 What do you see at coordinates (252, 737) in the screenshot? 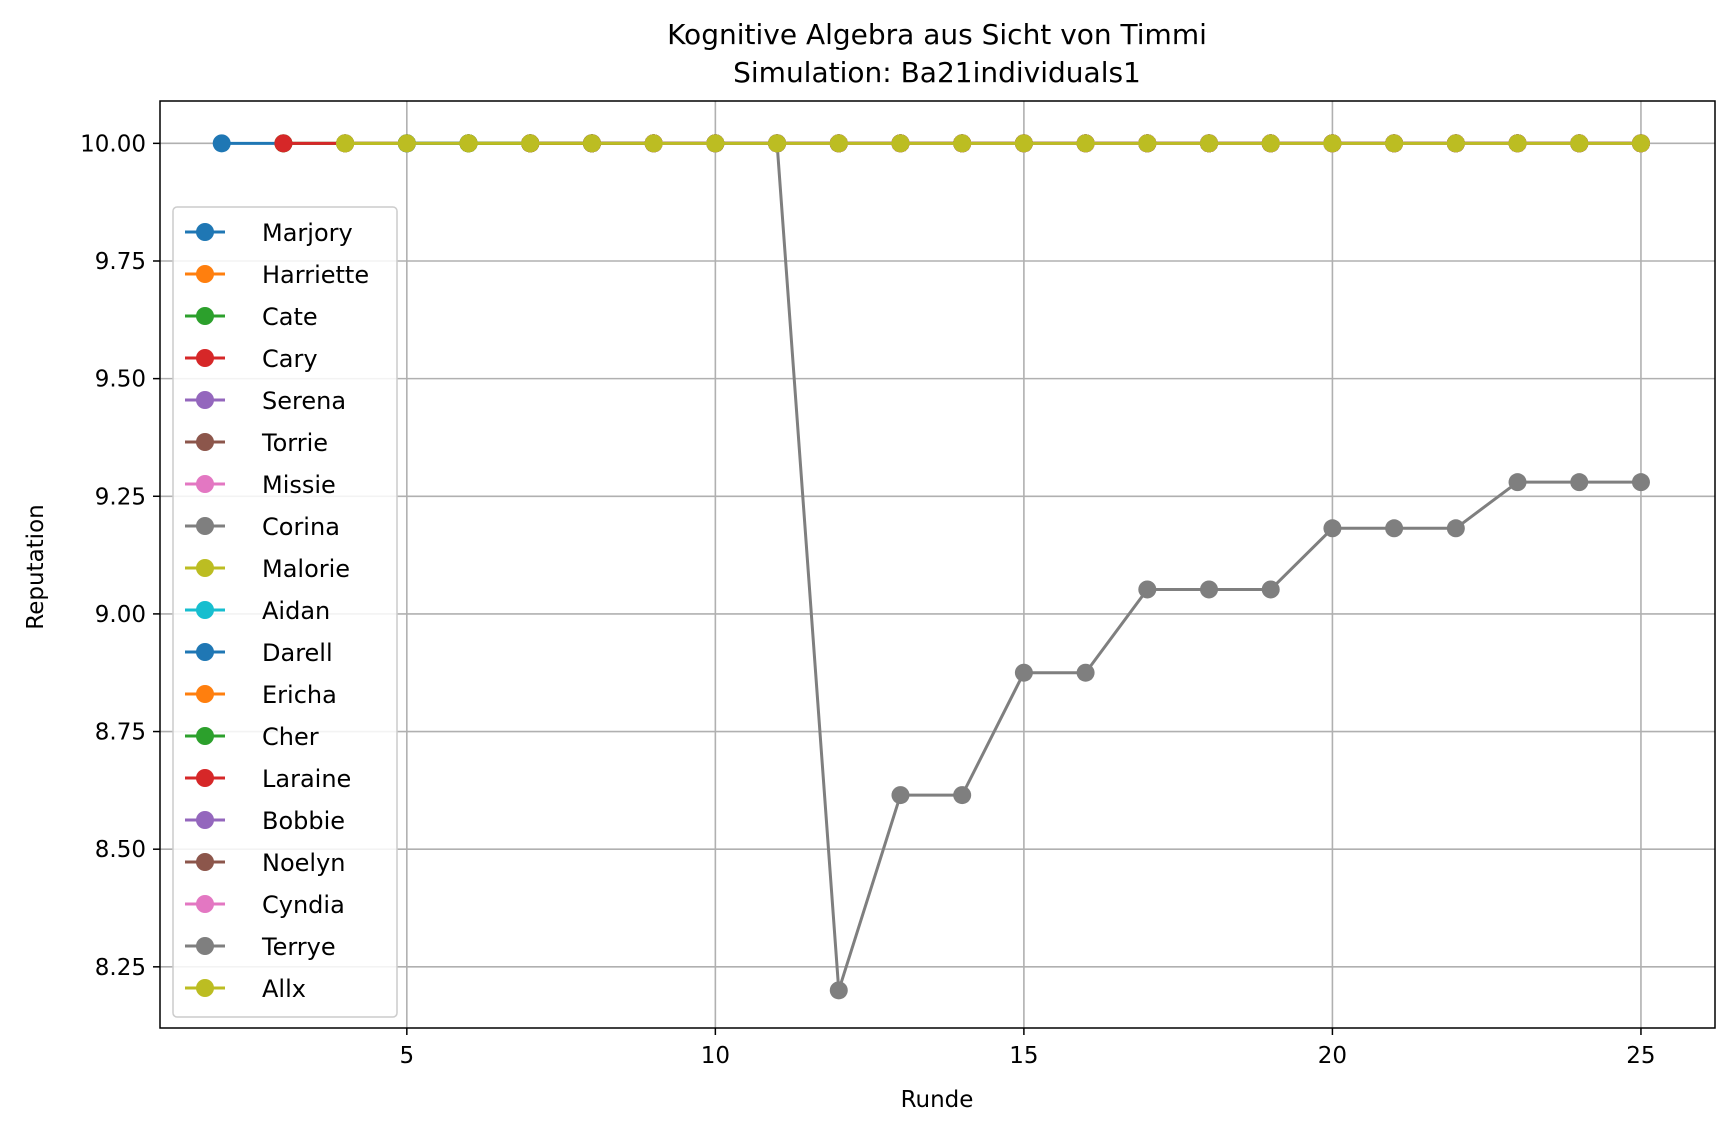
I see `legend-item: Cher` at bounding box center [252, 737].